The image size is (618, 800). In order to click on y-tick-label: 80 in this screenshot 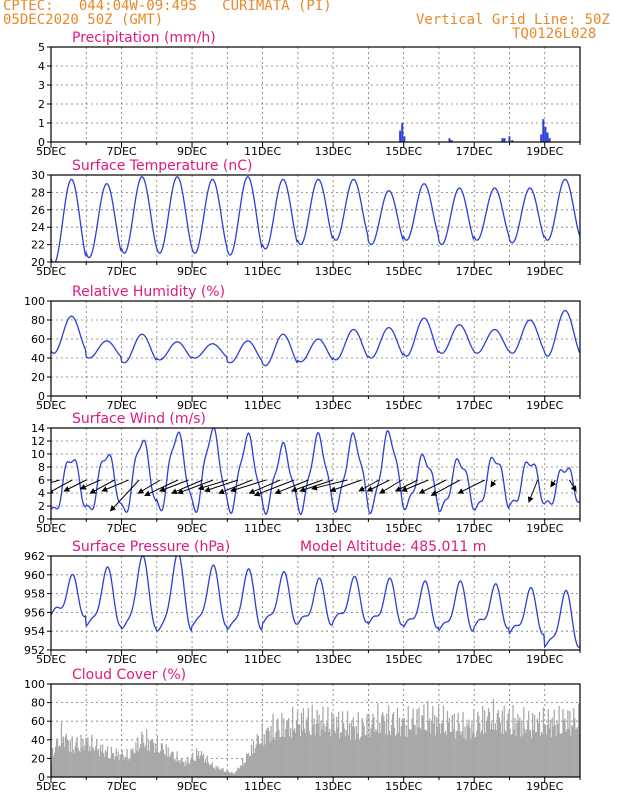, I will do `click(38, 320)`.